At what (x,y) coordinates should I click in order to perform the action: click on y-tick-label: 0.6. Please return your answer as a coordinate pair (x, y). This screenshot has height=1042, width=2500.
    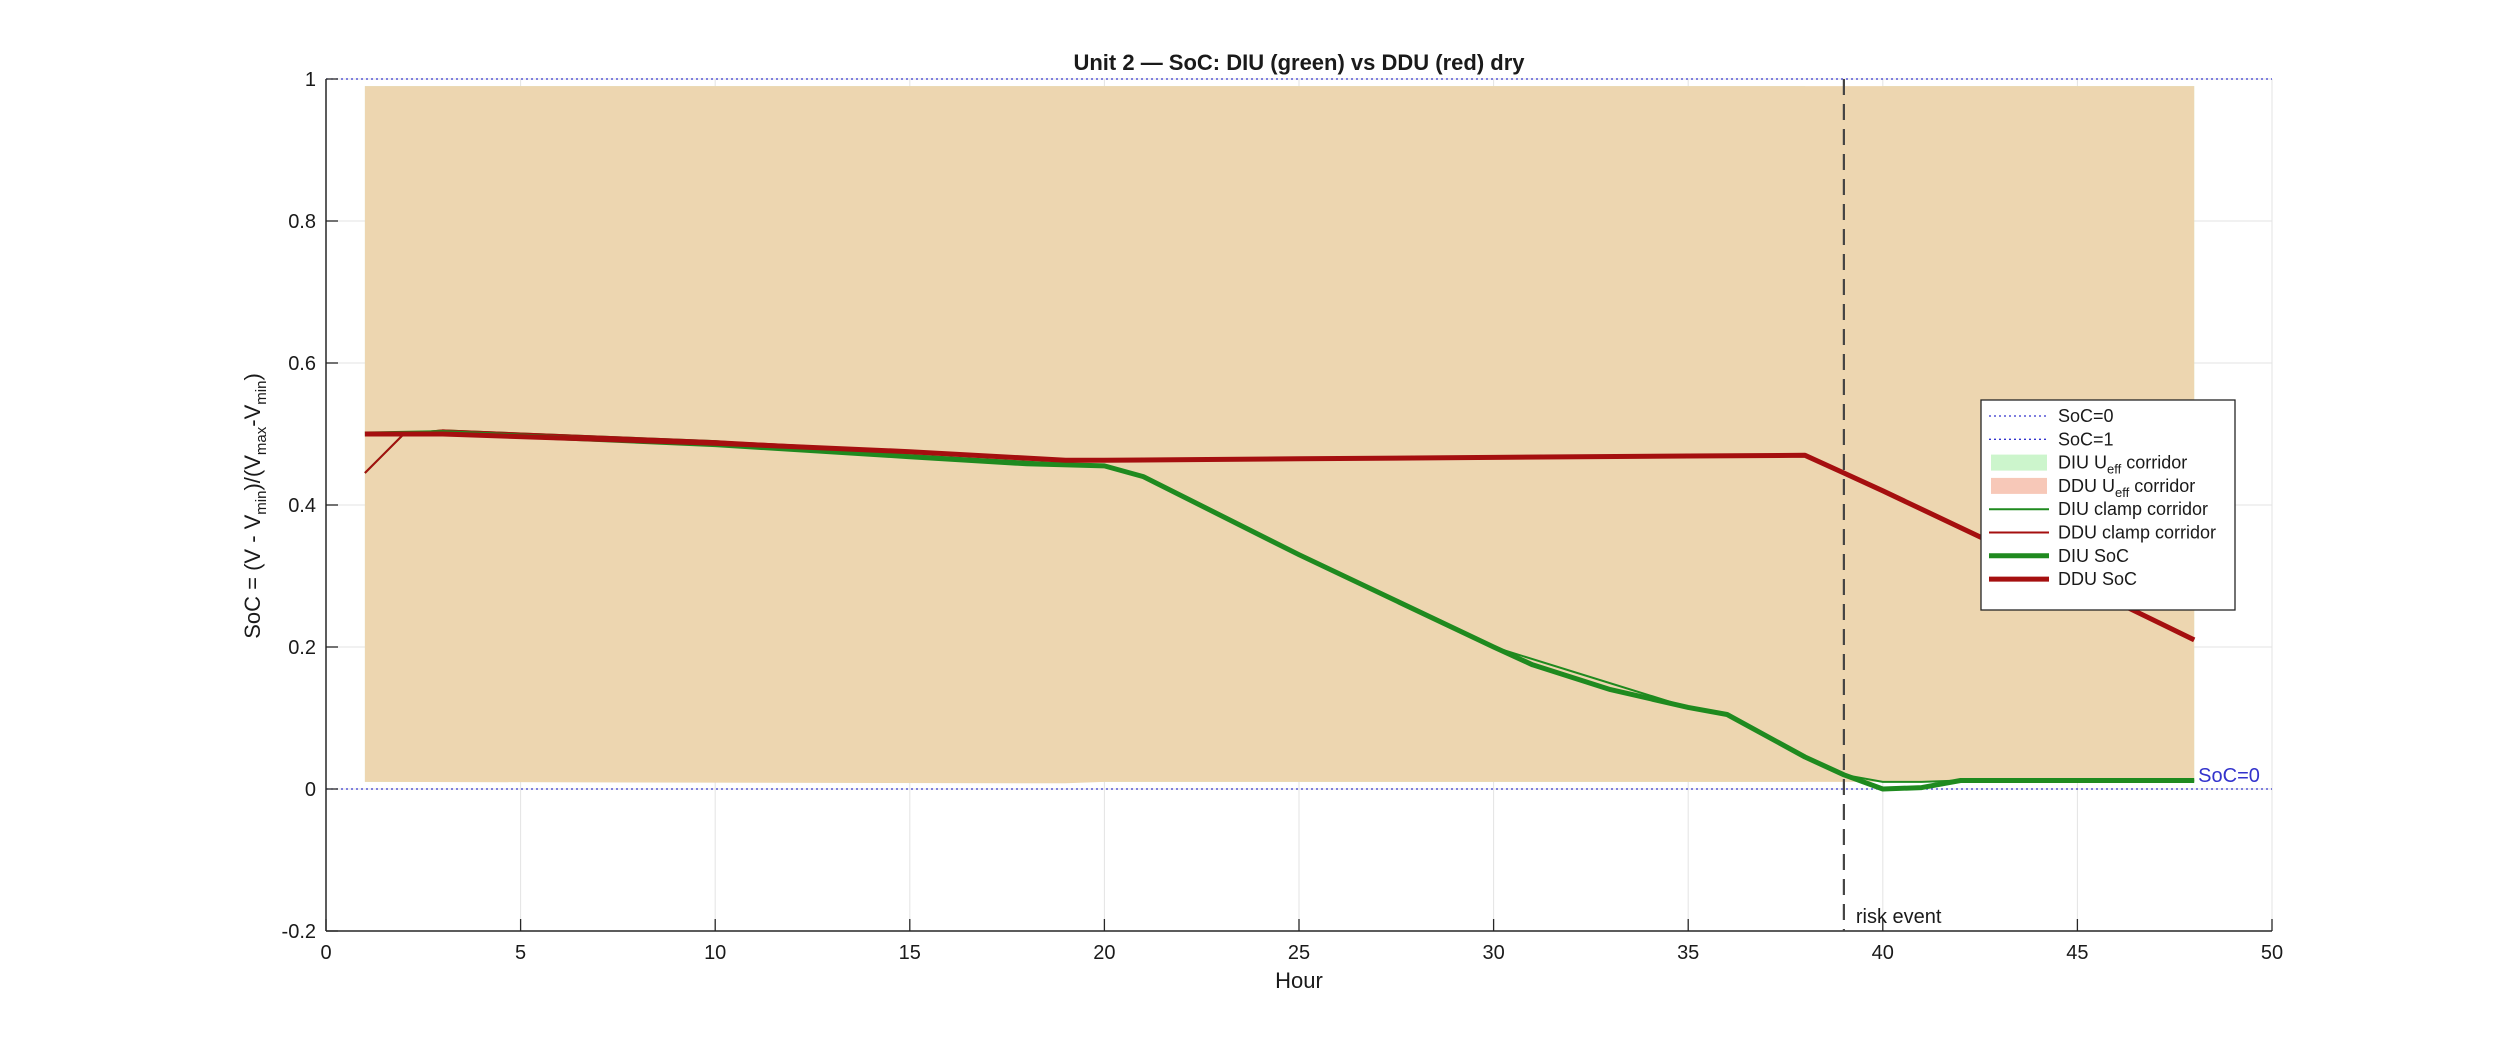
    Looking at the image, I should click on (302, 364).